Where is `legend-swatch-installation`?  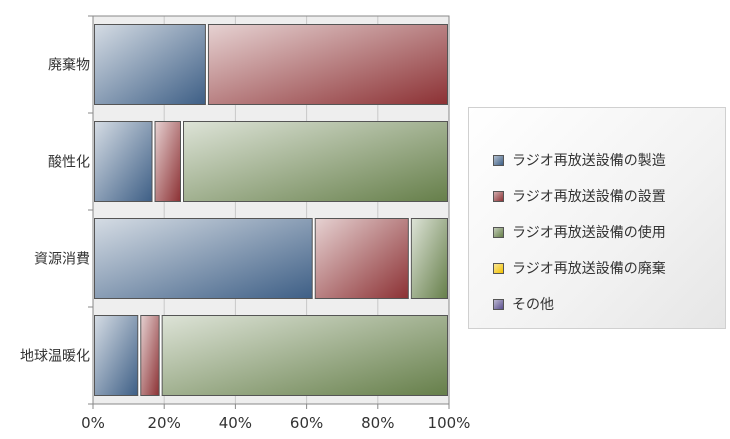 legend-swatch-installation is located at coordinates (498, 196).